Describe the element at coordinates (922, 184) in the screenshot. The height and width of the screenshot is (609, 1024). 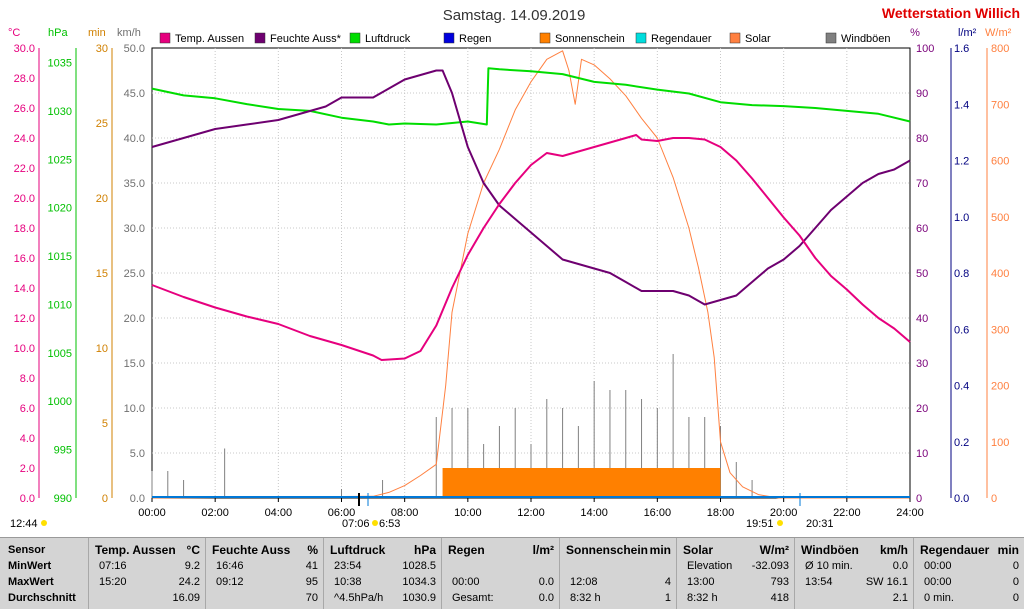
I see `humidity-tick-label: 70` at that location.